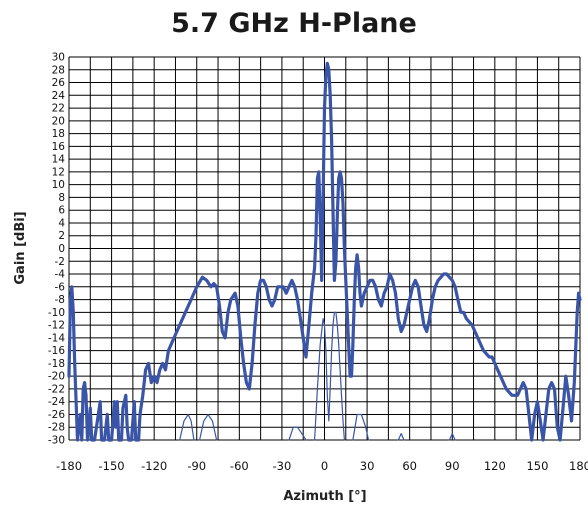 The height and width of the screenshot is (511, 588). Describe the element at coordinates (452, 466) in the screenshot. I see `x-tick-label: 90` at that location.